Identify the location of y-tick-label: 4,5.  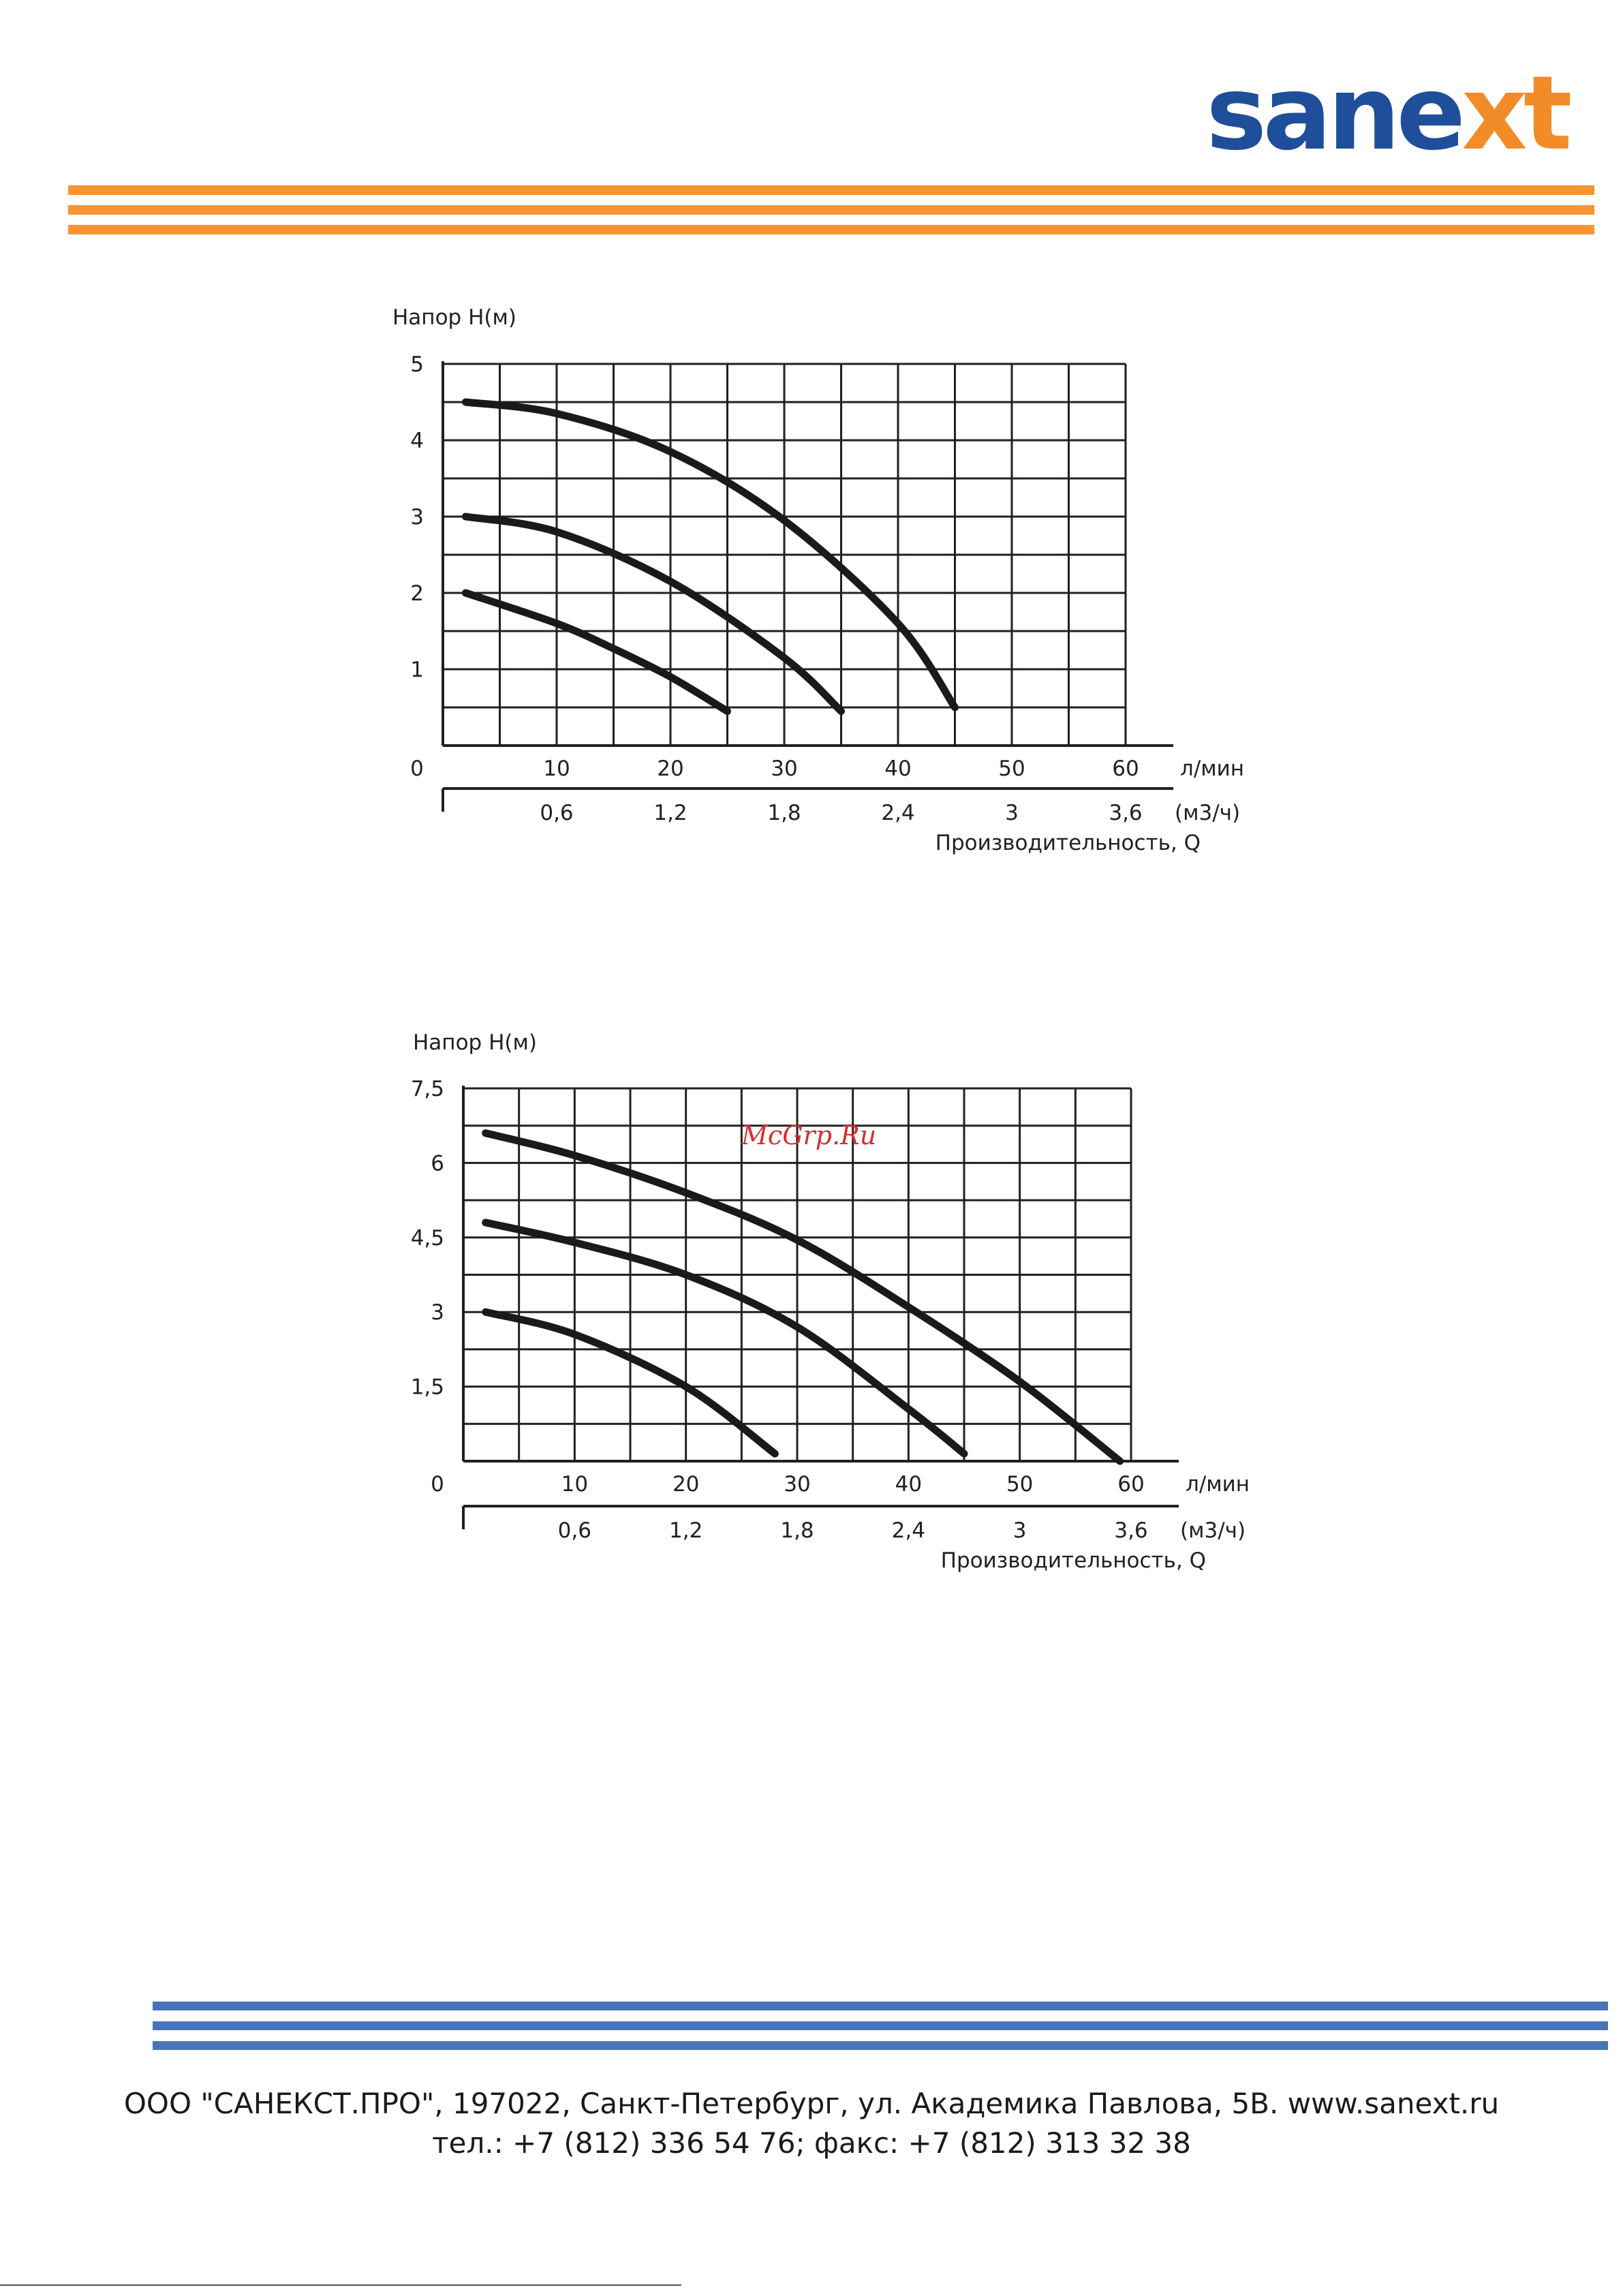
(427, 1238).